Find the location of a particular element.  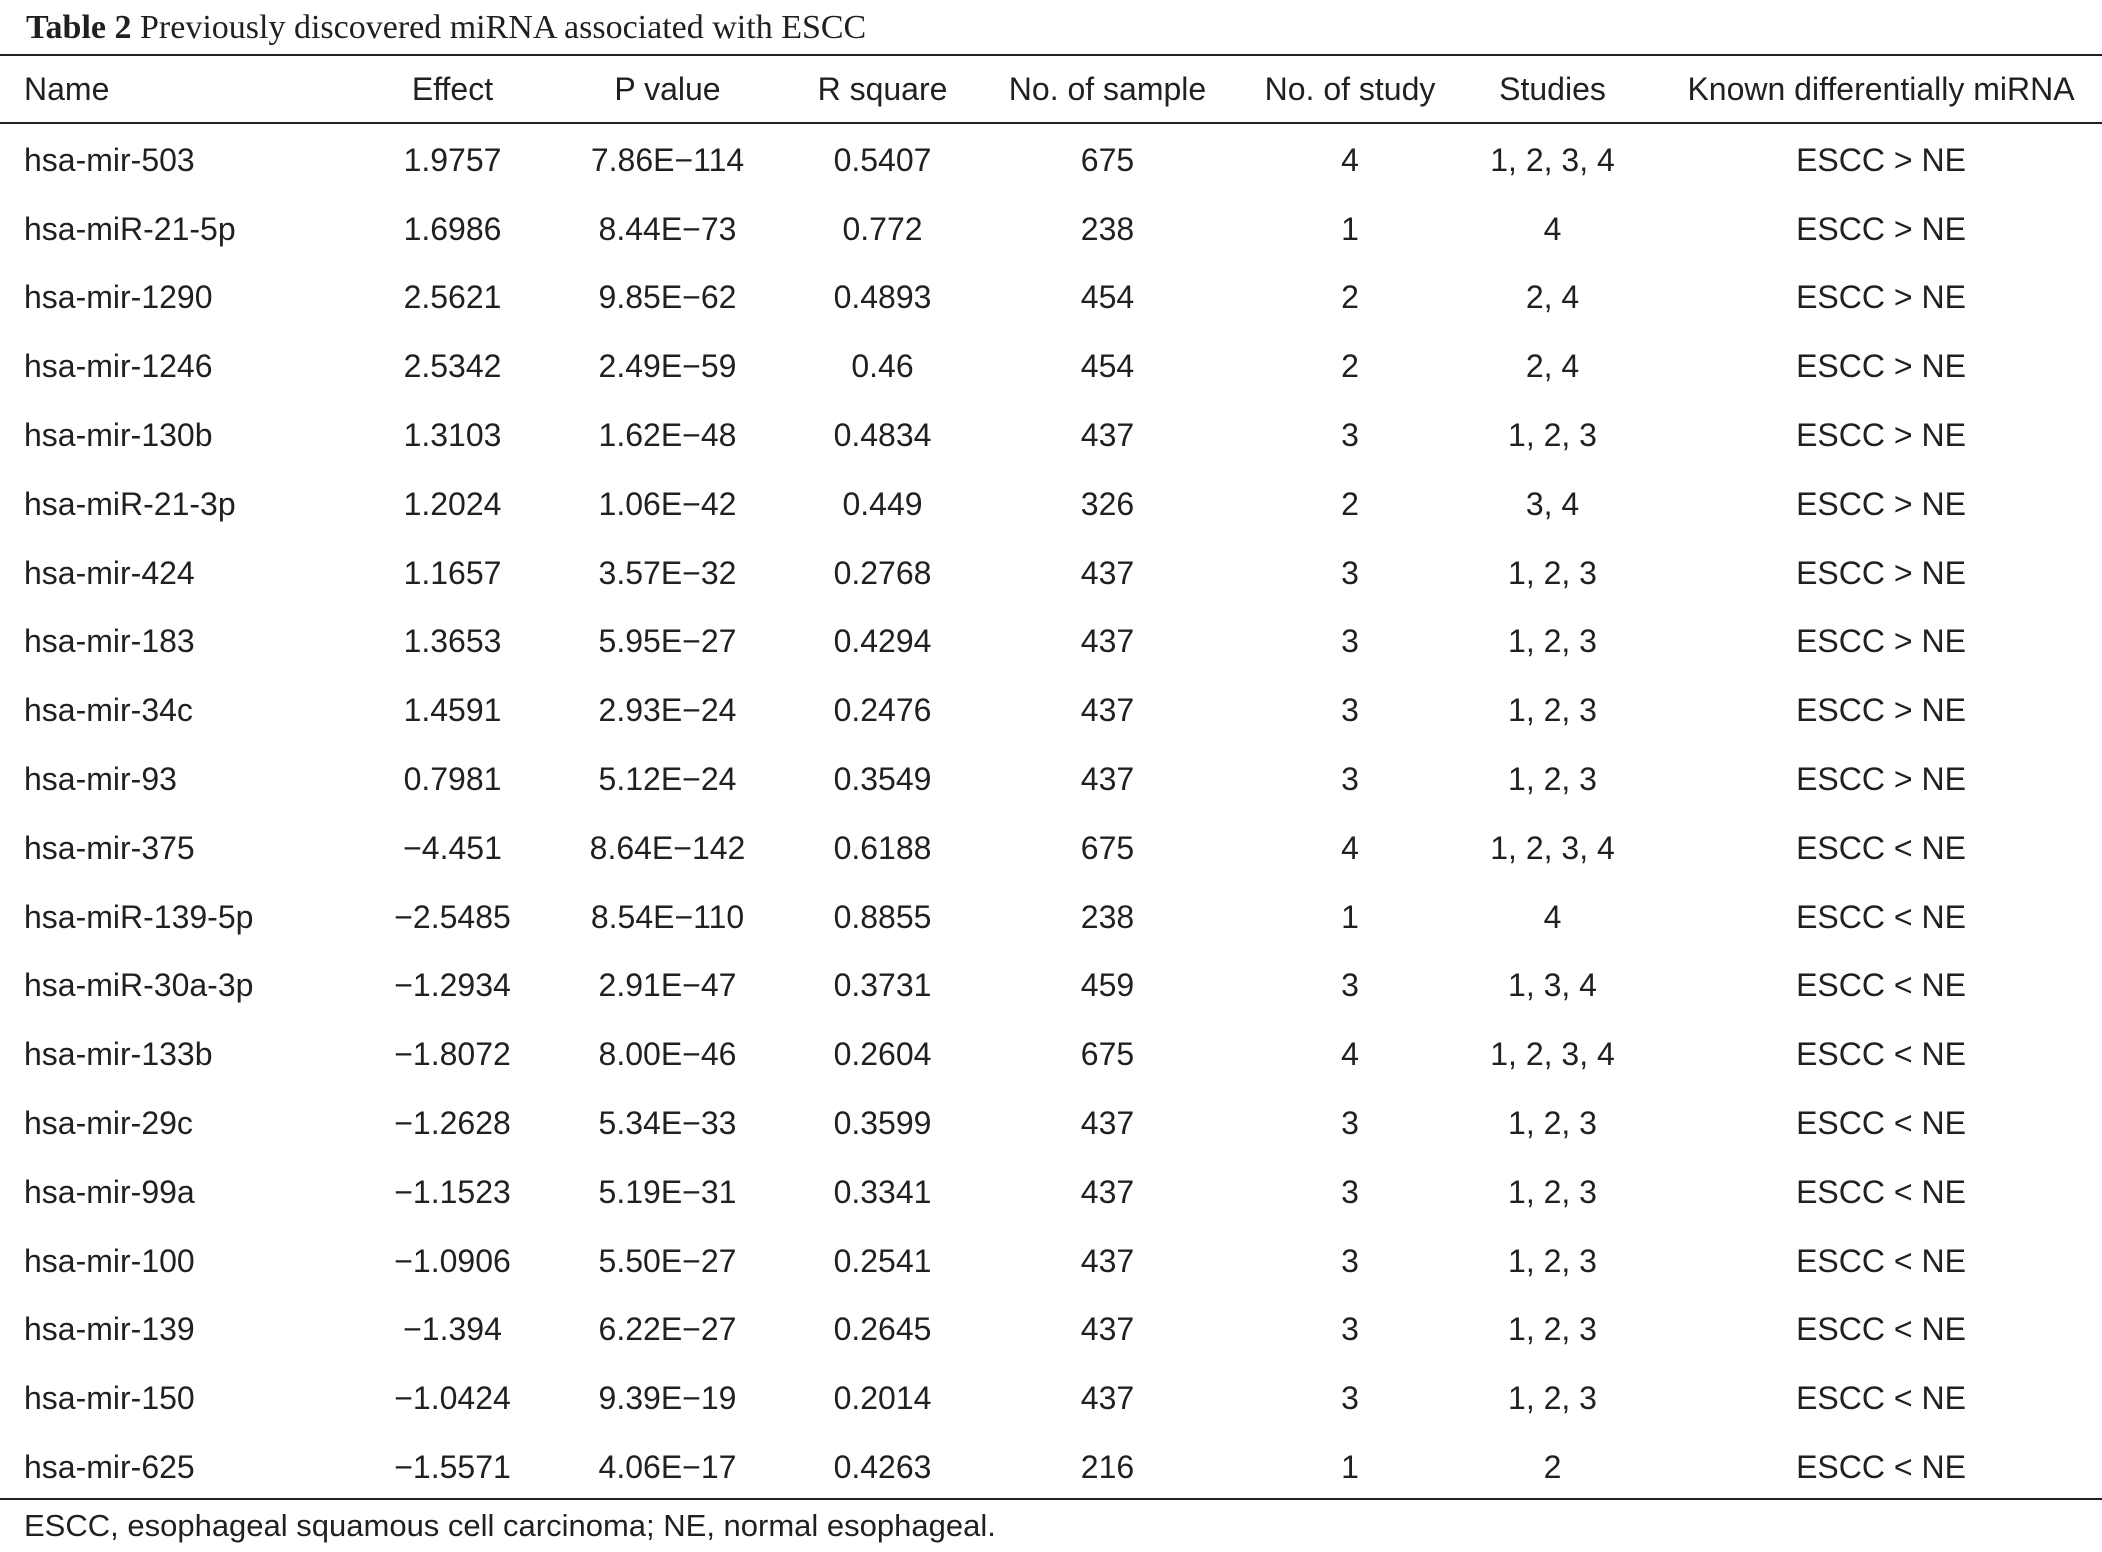

cell-effect: −1.5571 is located at coordinates (452, 1467).